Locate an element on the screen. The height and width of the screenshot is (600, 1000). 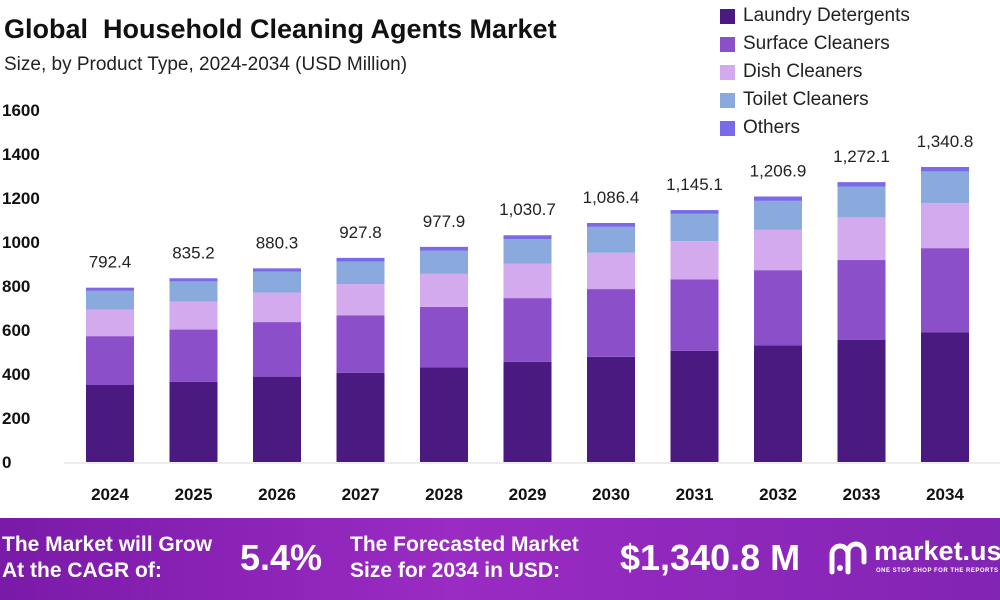
y-tick-label: 1400 is located at coordinates (21, 154).